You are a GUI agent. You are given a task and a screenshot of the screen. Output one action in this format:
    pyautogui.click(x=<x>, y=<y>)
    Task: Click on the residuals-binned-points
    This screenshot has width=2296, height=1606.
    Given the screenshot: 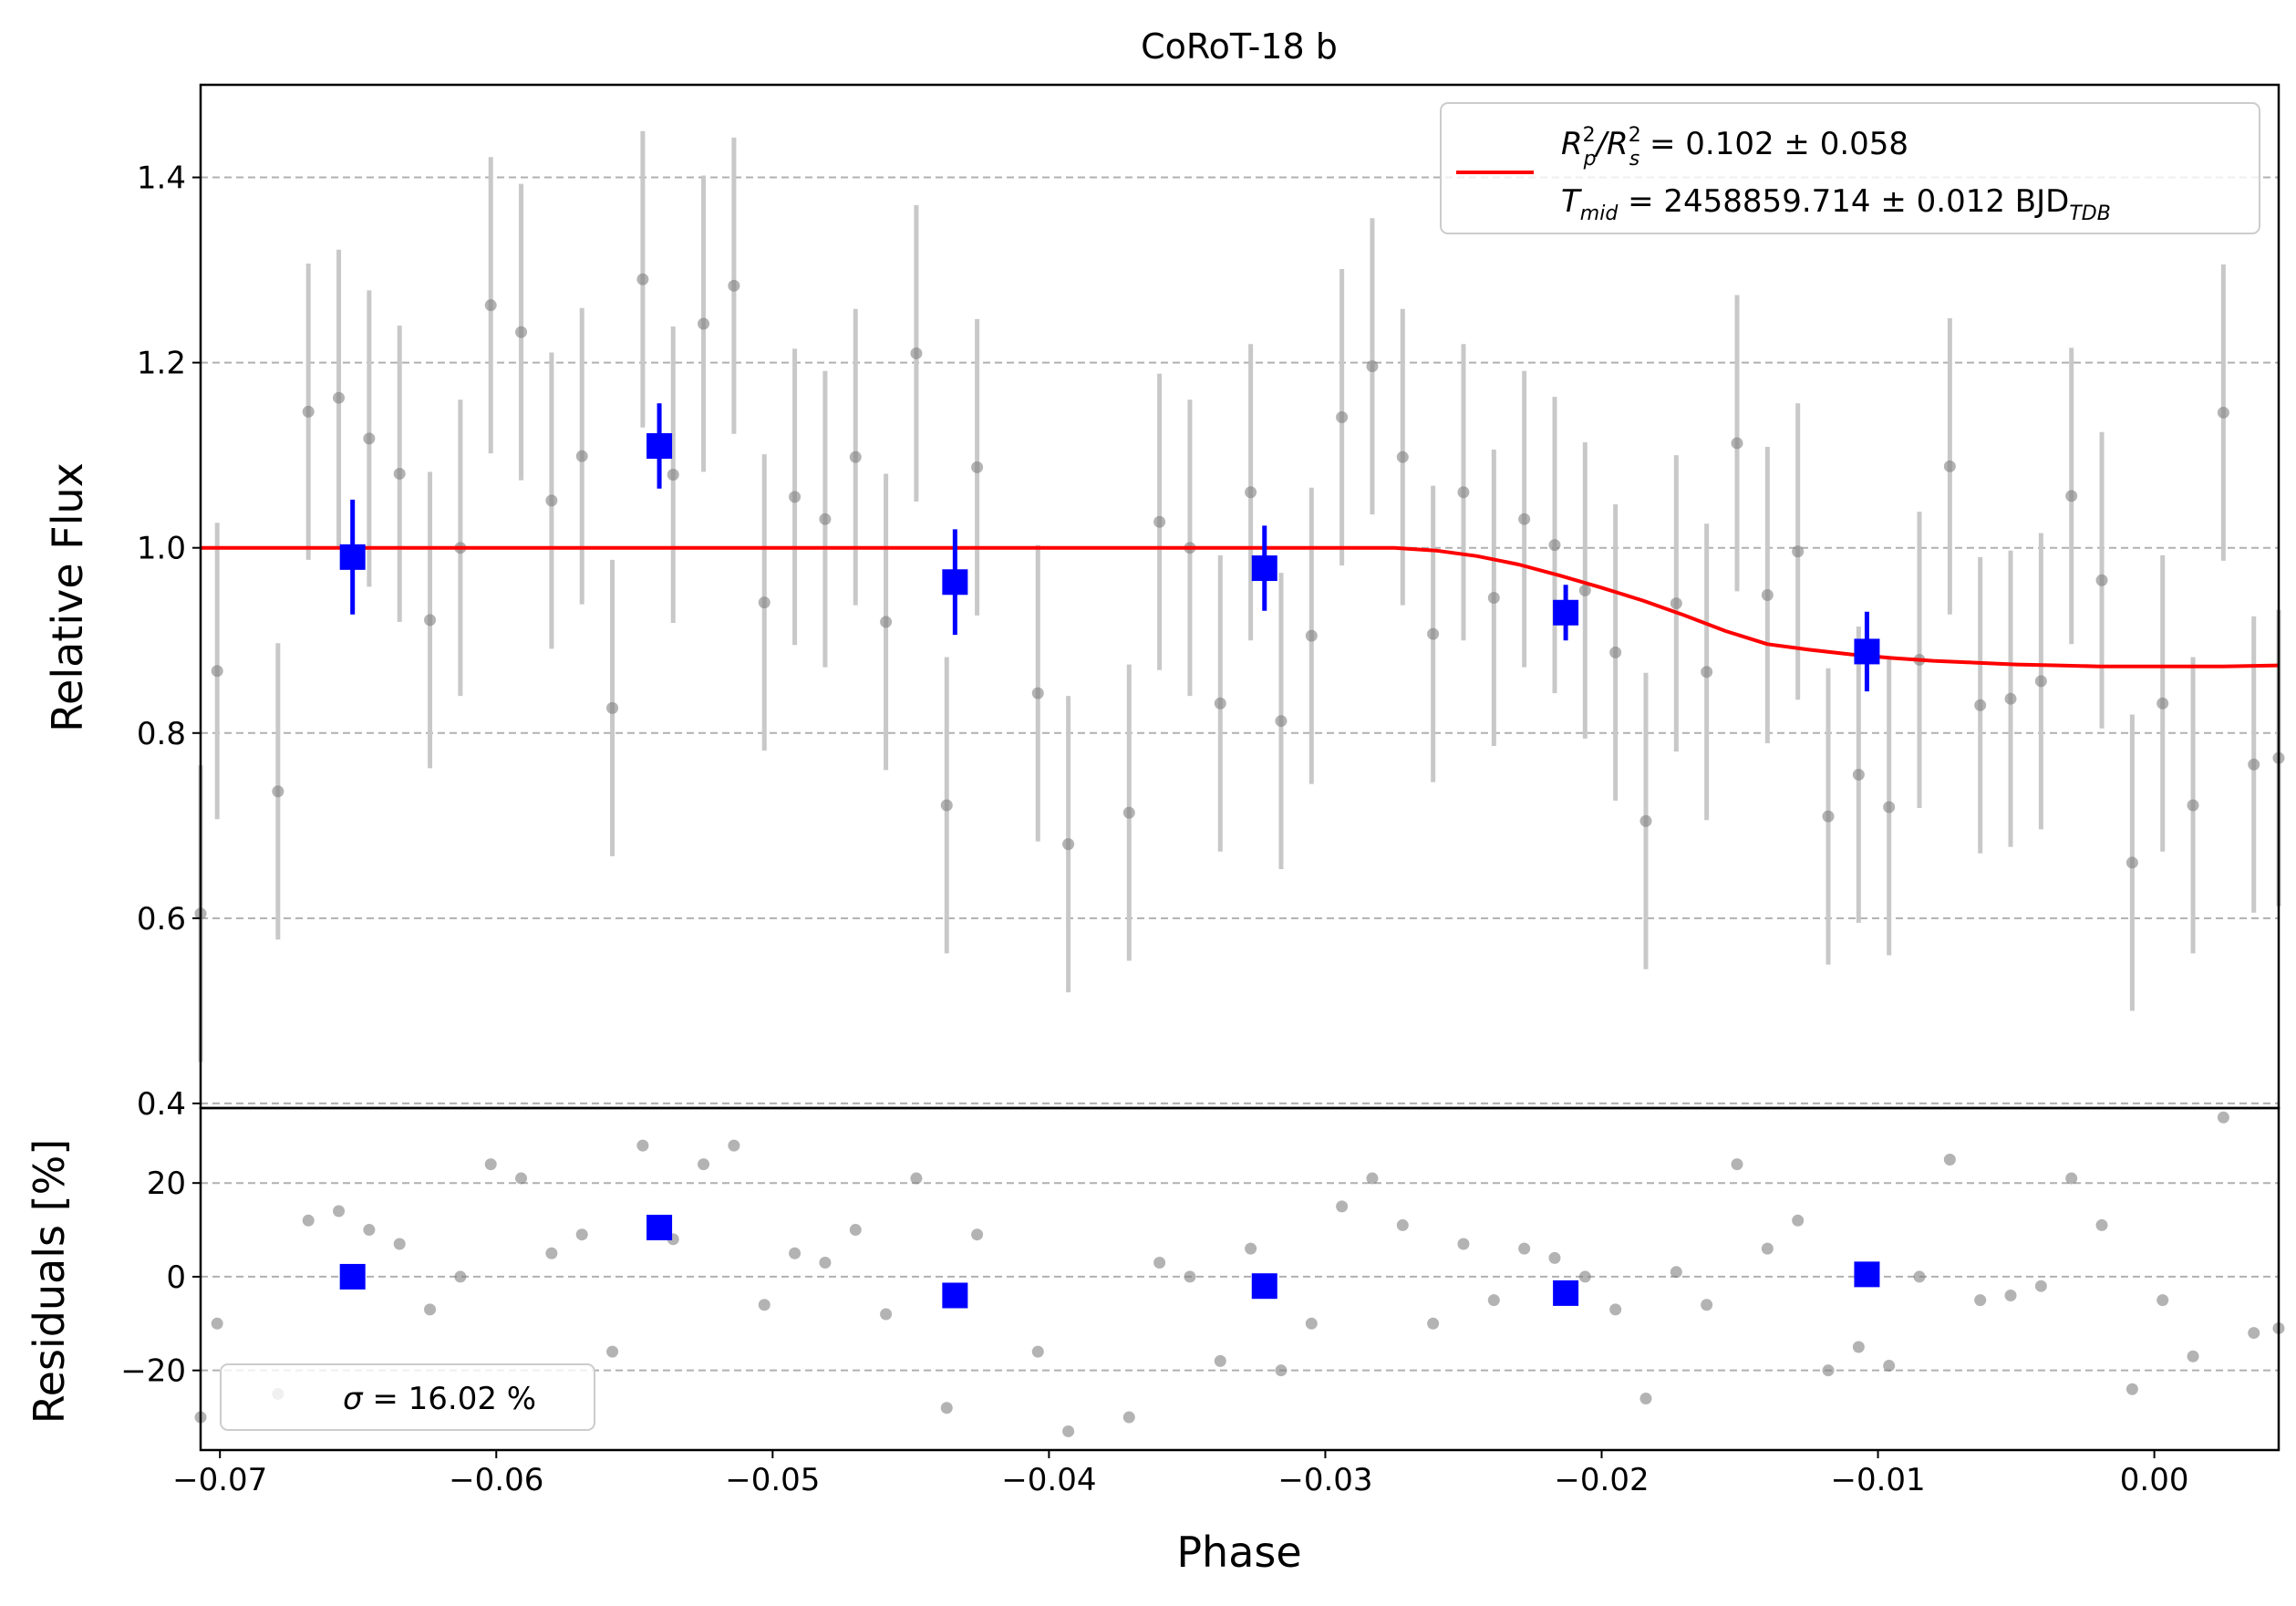 What is the action you would take?
    pyautogui.click(x=1109, y=1261)
    